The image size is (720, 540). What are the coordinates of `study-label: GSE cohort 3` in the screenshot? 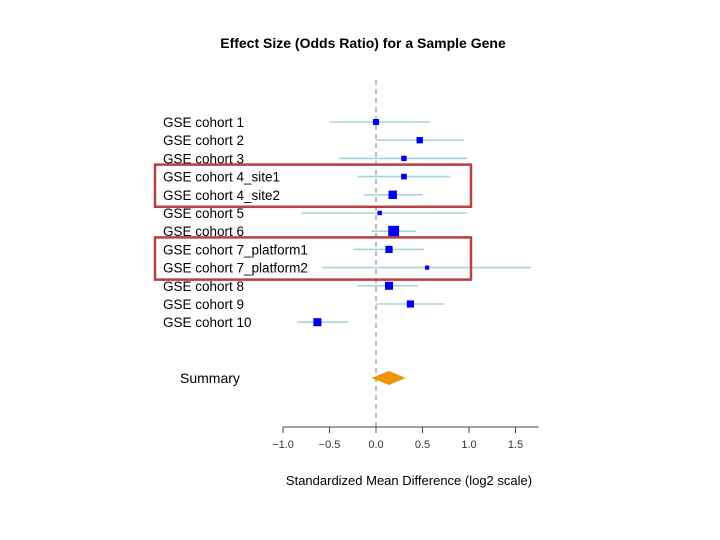 It's located at (203, 158).